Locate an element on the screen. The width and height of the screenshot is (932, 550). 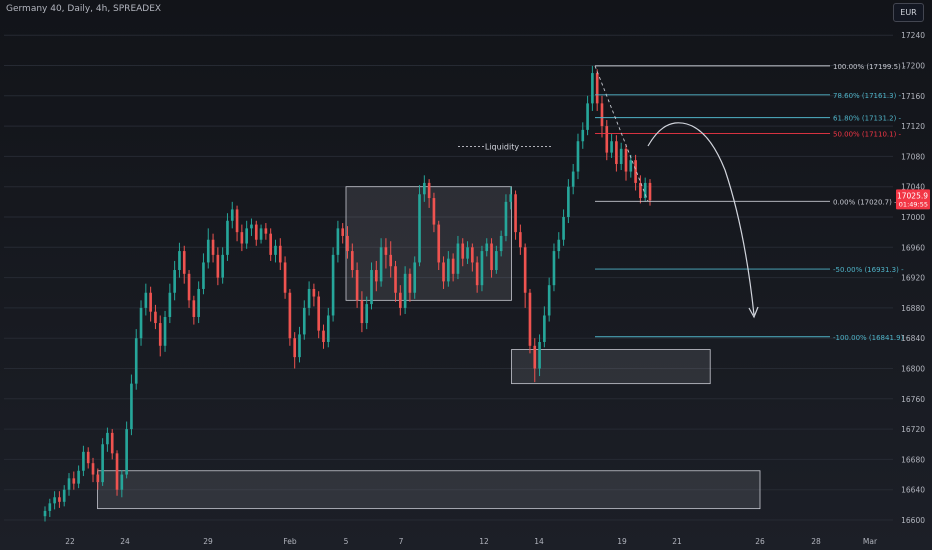
currency-button: EUR is located at coordinates (908, 12).